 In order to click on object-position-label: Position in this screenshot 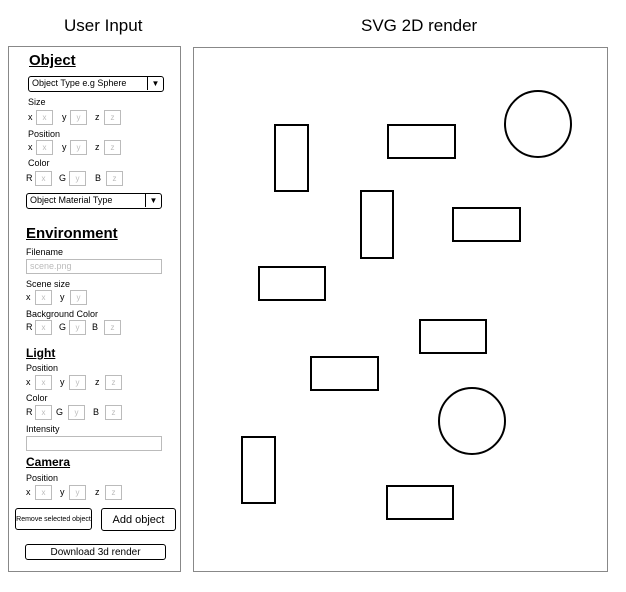, I will do `click(44, 134)`.